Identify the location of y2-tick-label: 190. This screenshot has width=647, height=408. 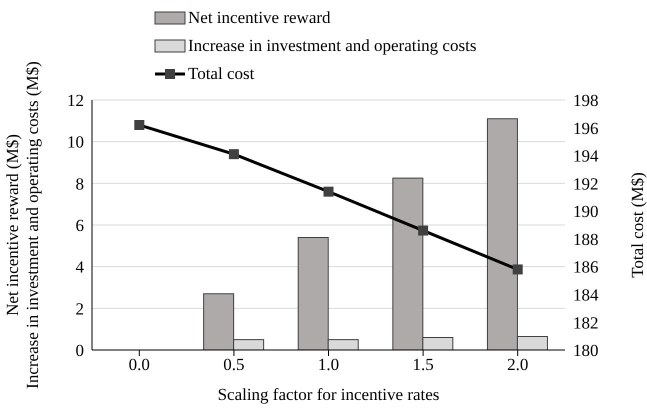
(585, 212).